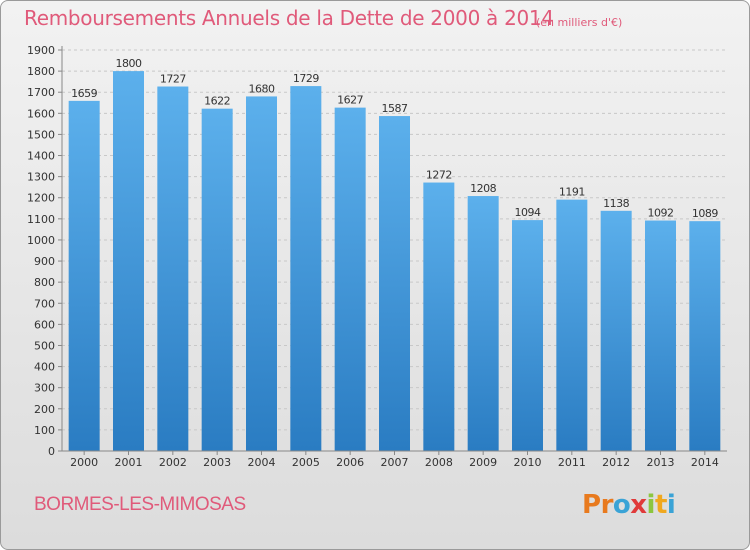  What do you see at coordinates (41, 240) in the screenshot?
I see `y-tick-label: 1000` at bounding box center [41, 240].